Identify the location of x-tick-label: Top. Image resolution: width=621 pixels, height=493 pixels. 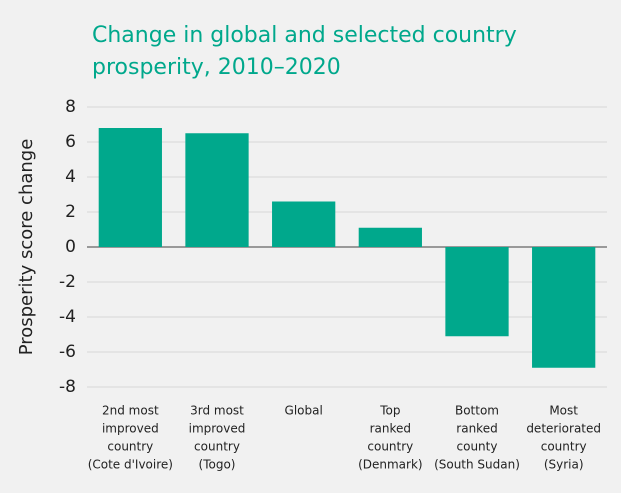
(389, 411).